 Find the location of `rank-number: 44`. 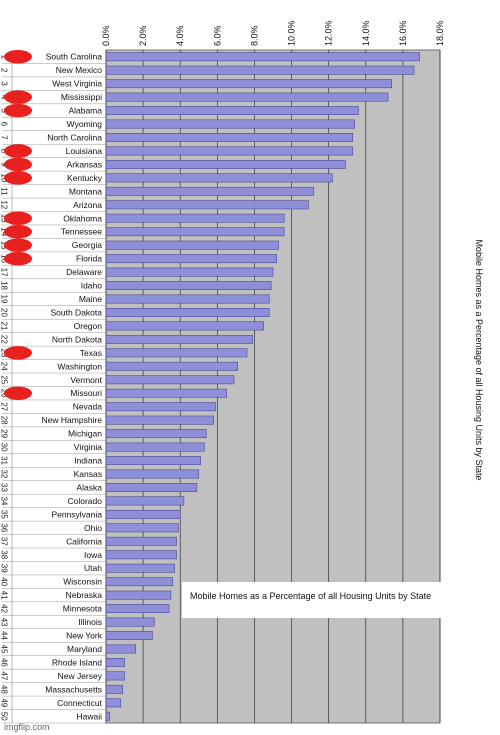

rank-number: 44 is located at coordinates (4, 635).